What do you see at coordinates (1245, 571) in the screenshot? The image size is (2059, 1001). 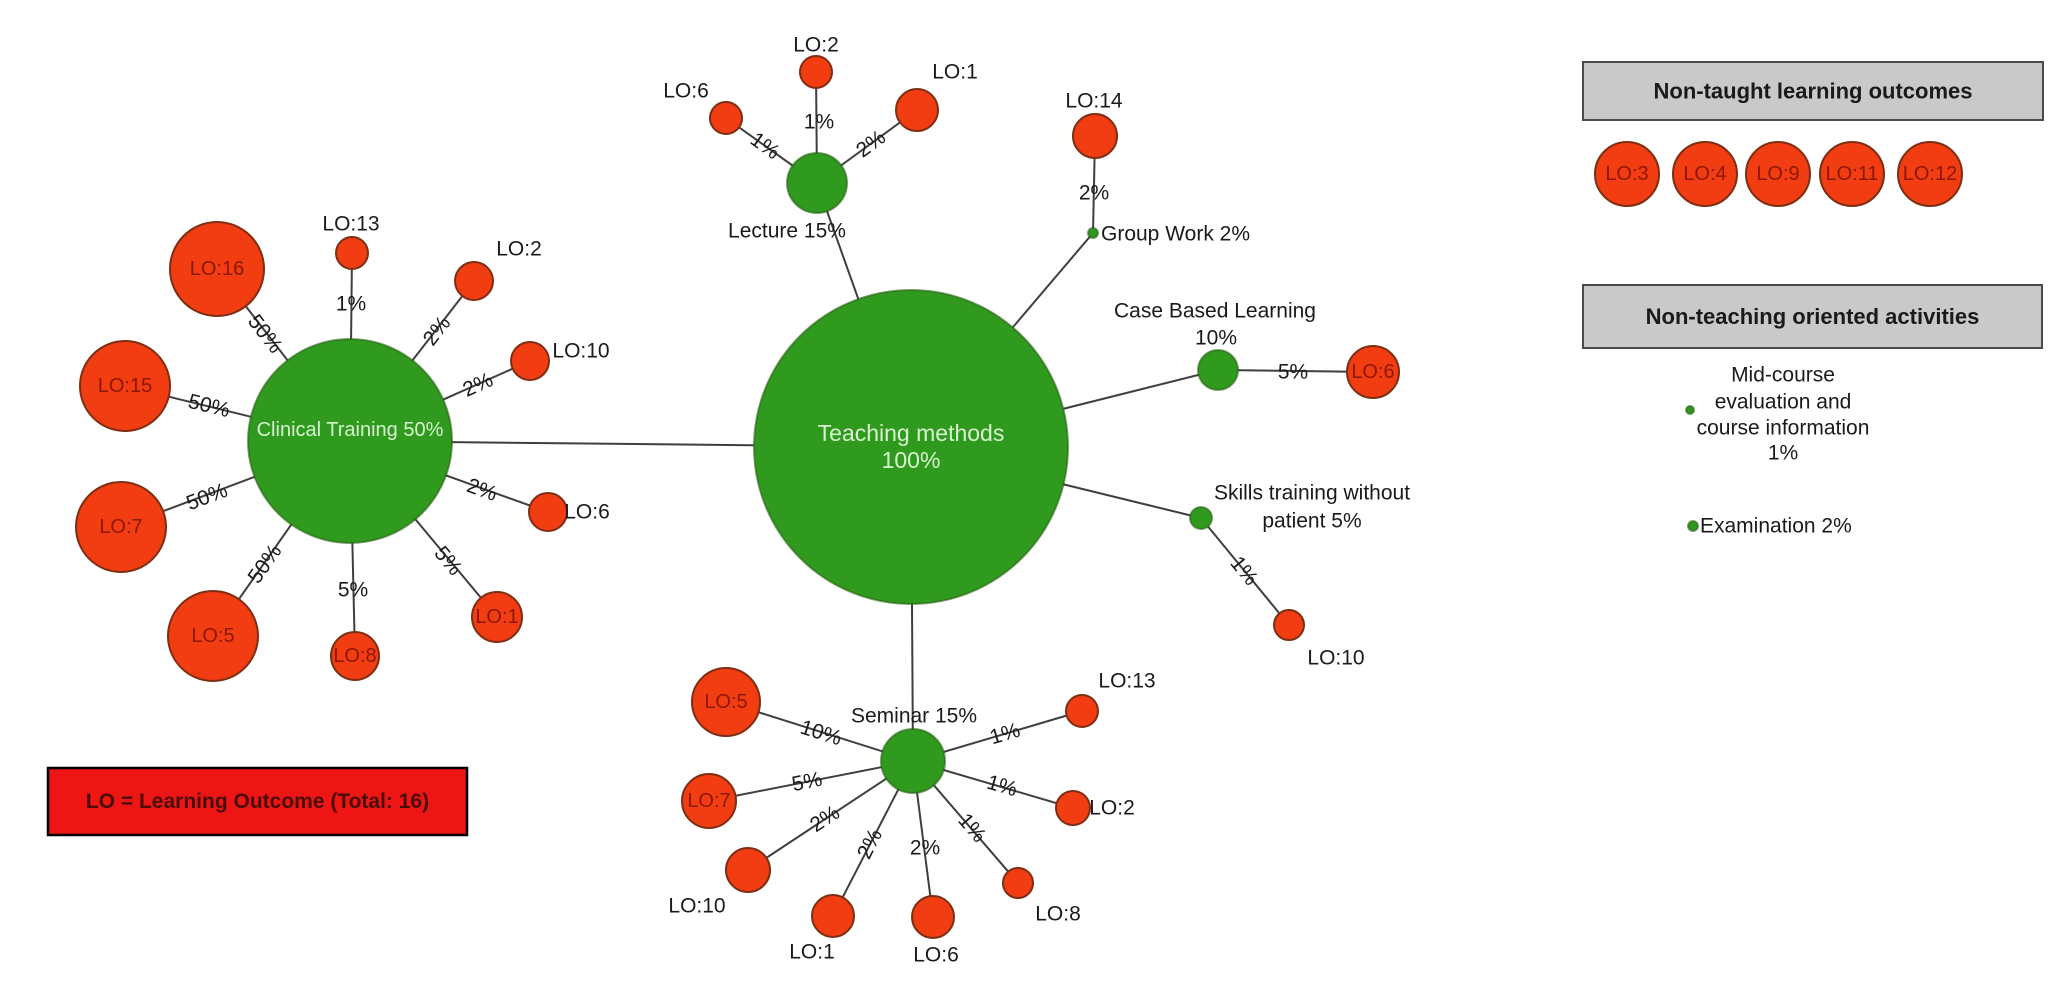 I see `edge-skills-training-to-skills-lo10` at bounding box center [1245, 571].